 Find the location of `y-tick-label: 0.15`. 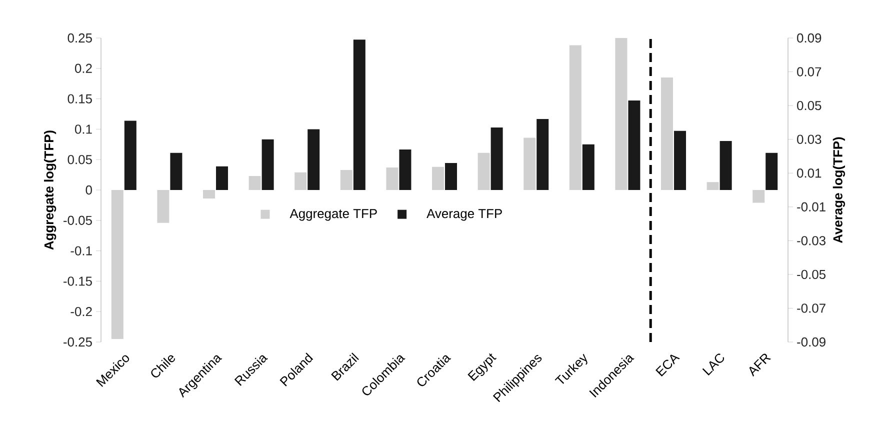

y-tick-label: 0.15 is located at coordinates (80, 99).